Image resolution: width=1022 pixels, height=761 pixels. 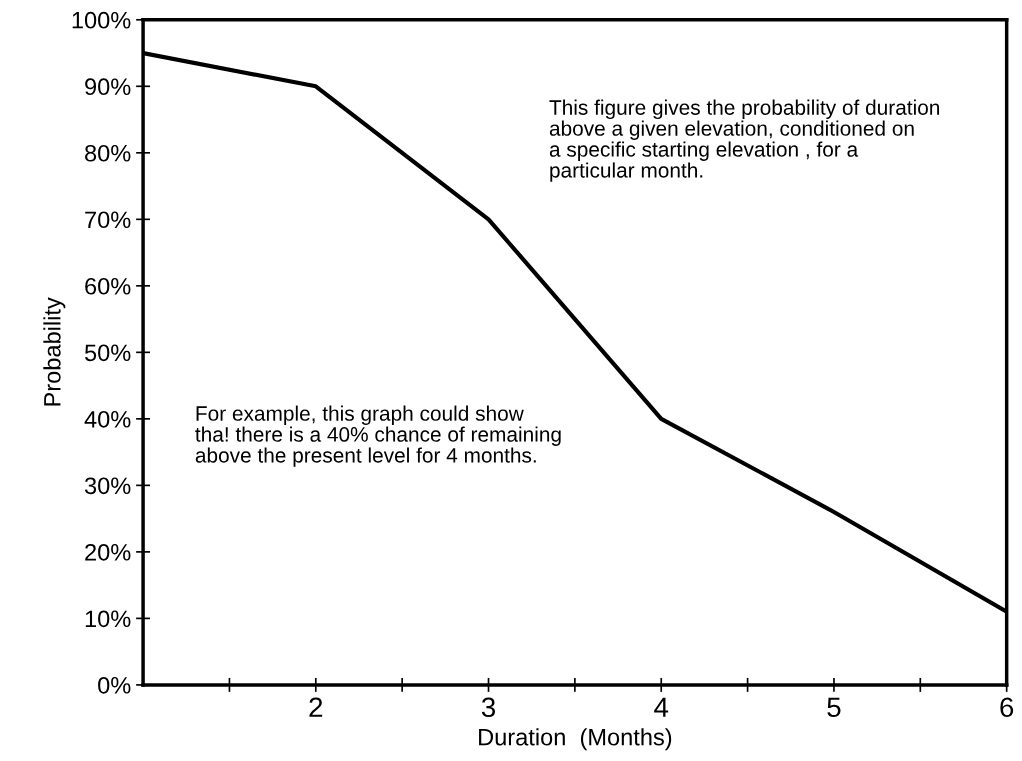 I want to click on x-tick-label: 4, so click(x=661, y=707).